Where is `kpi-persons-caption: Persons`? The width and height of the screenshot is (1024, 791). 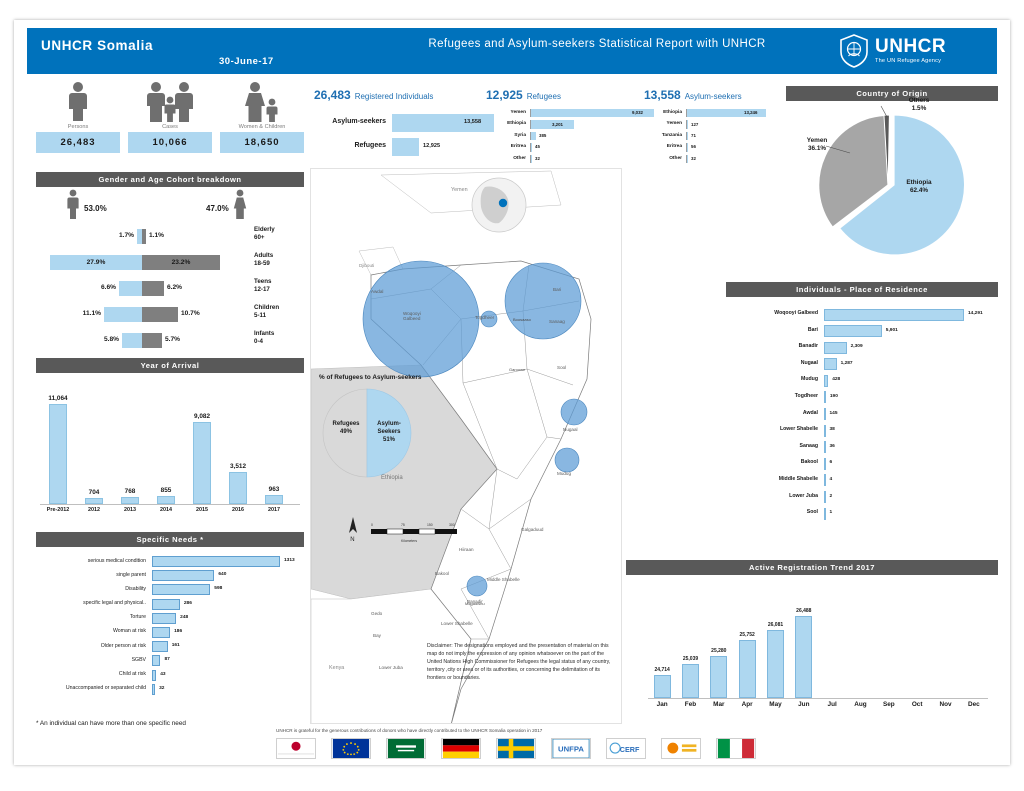
kpi-persons-caption: Persons is located at coordinates (78, 127).